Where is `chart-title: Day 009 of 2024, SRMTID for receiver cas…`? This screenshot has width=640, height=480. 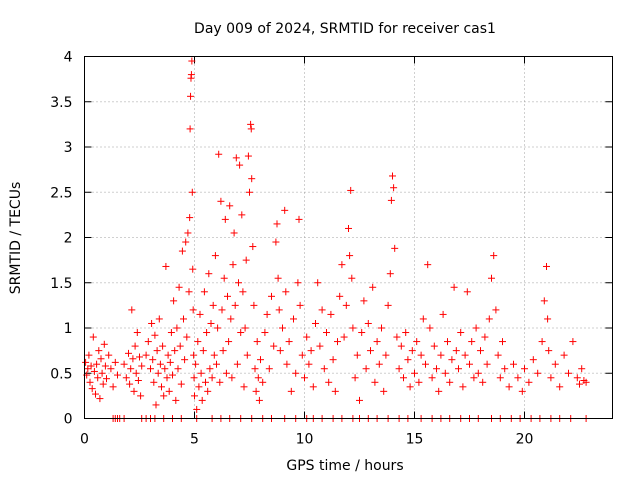
chart-title: Day 009 of 2024, SRMTID for receiver cas… is located at coordinates (345, 29).